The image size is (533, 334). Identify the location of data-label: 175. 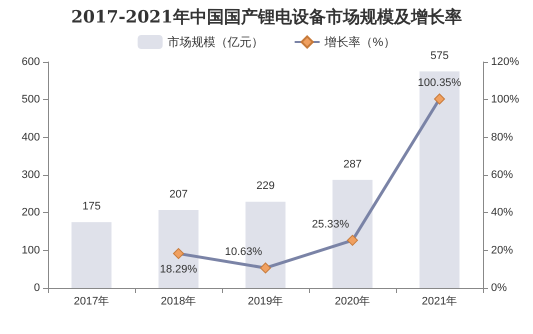
(91, 206).